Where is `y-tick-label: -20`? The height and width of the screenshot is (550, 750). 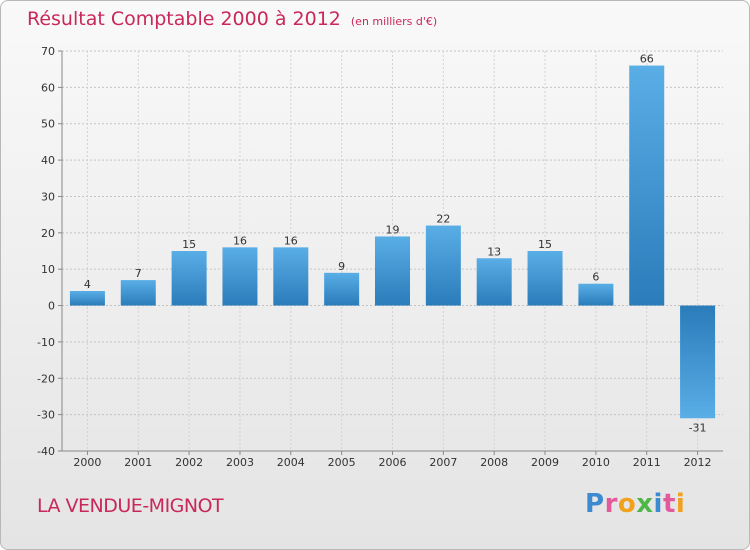
y-tick-label: -20 is located at coordinates (46, 378).